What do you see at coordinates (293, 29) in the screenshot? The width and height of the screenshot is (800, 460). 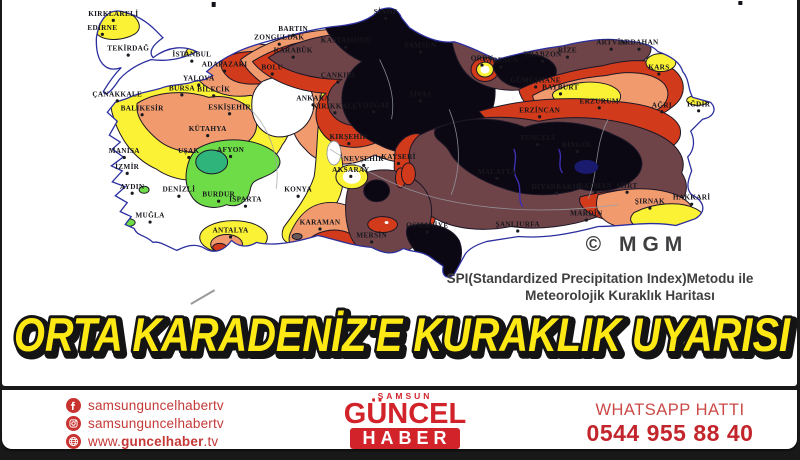 I see `city-label: BARTIN` at bounding box center [293, 29].